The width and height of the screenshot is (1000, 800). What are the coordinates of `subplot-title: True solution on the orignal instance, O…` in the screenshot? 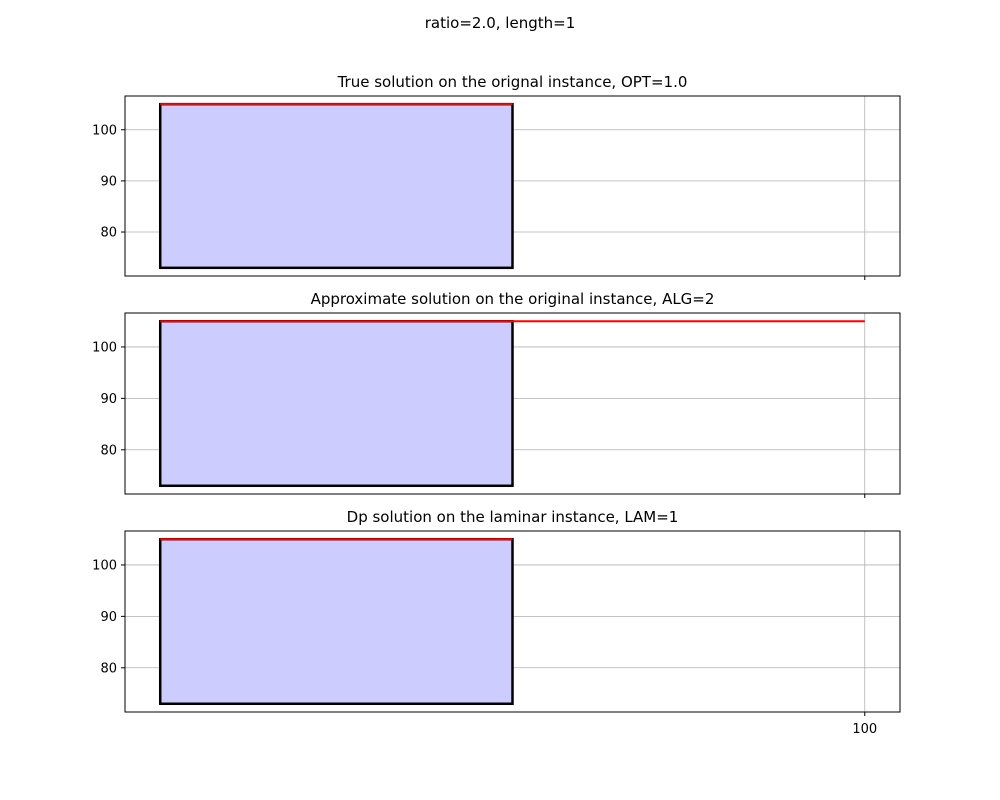 It's located at (512, 82).